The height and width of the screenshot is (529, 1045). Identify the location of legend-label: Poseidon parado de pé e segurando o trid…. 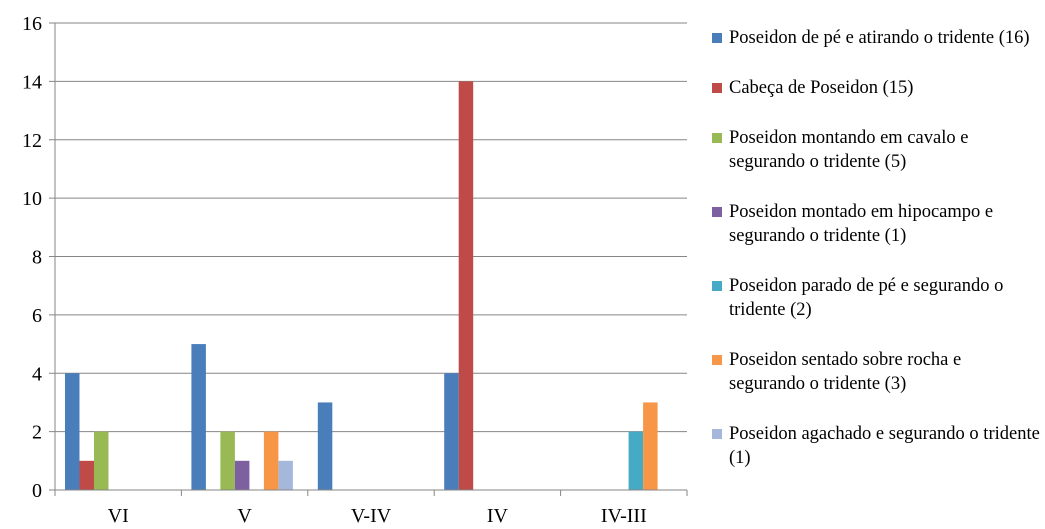
(866, 298).